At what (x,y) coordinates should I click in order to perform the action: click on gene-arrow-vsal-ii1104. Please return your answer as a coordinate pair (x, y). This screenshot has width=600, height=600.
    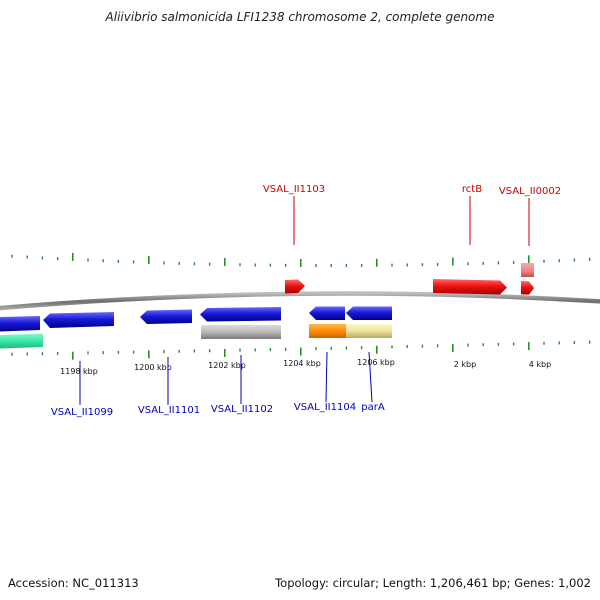
    Looking at the image, I should click on (327, 313).